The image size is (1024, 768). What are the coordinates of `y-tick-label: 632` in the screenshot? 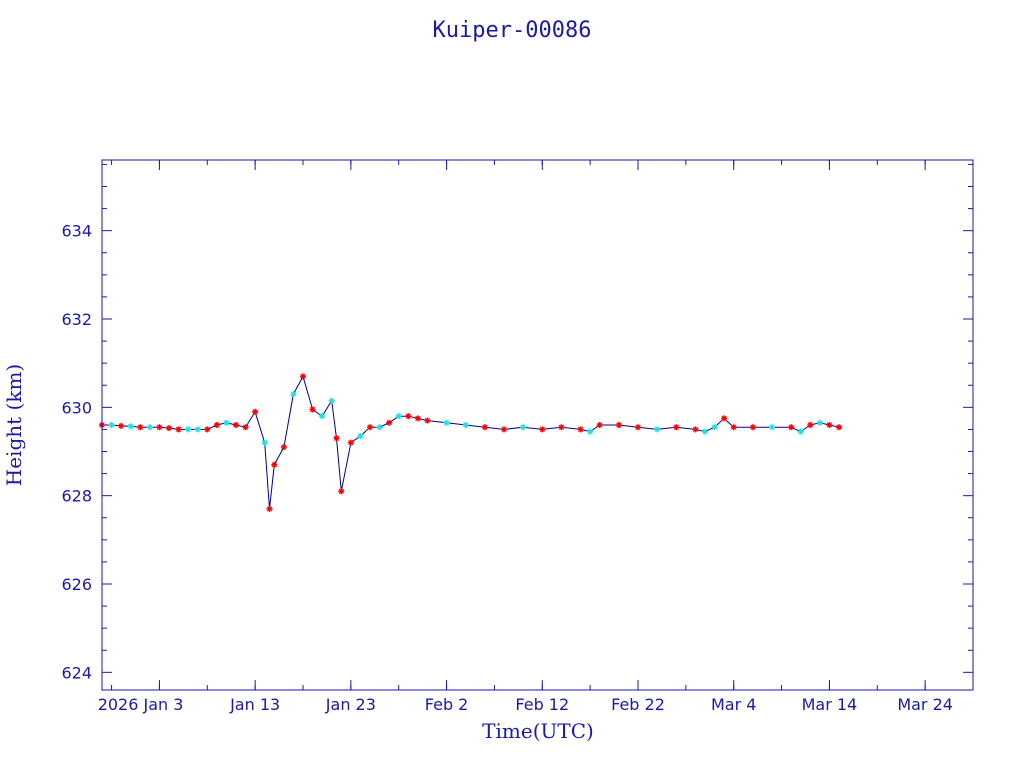 It's located at (76, 319).